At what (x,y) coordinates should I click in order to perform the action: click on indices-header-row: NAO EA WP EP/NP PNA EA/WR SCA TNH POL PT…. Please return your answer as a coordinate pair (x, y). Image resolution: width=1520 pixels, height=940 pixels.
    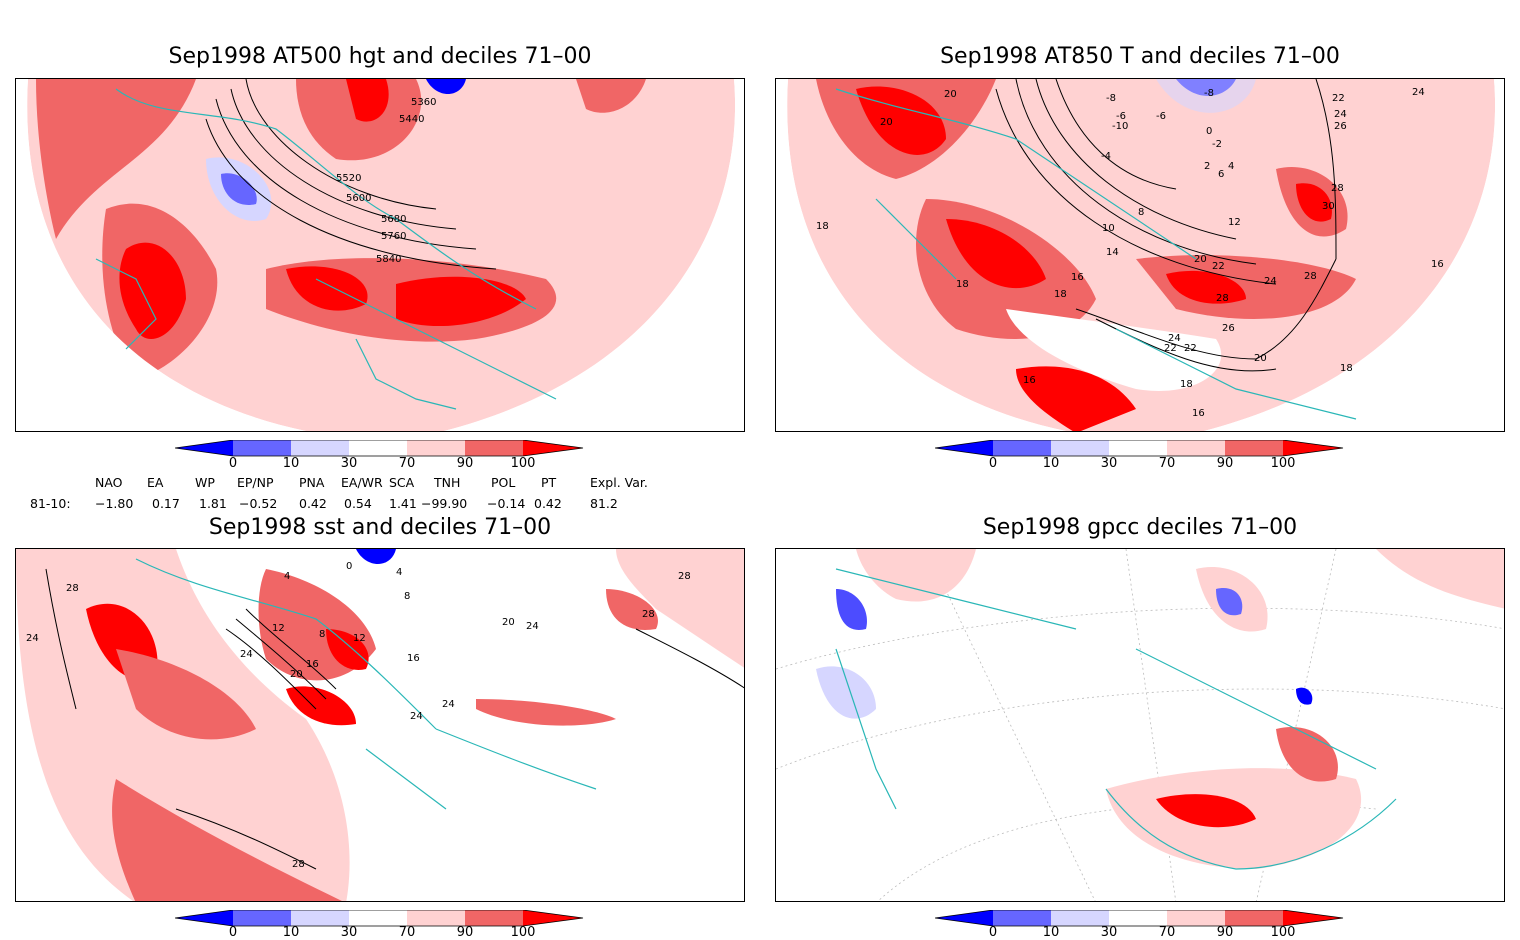
    Looking at the image, I should click on (380, 483).